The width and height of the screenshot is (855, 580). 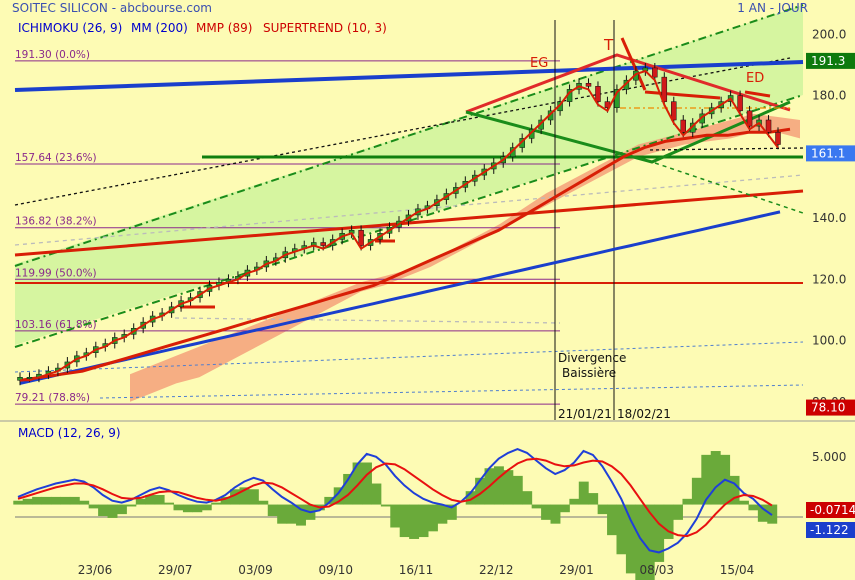 What do you see at coordinates (56, 273) in the screenshot?
I see `fib-level-label: 119.99 (50.0%)` at bounding box center [56, 273].